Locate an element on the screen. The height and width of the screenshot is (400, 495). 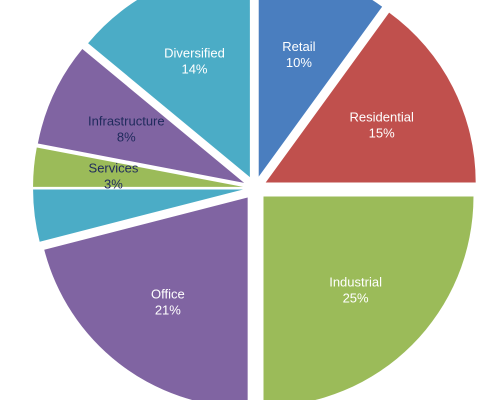
slice-label: Retail is located at coordinates (298, 46).